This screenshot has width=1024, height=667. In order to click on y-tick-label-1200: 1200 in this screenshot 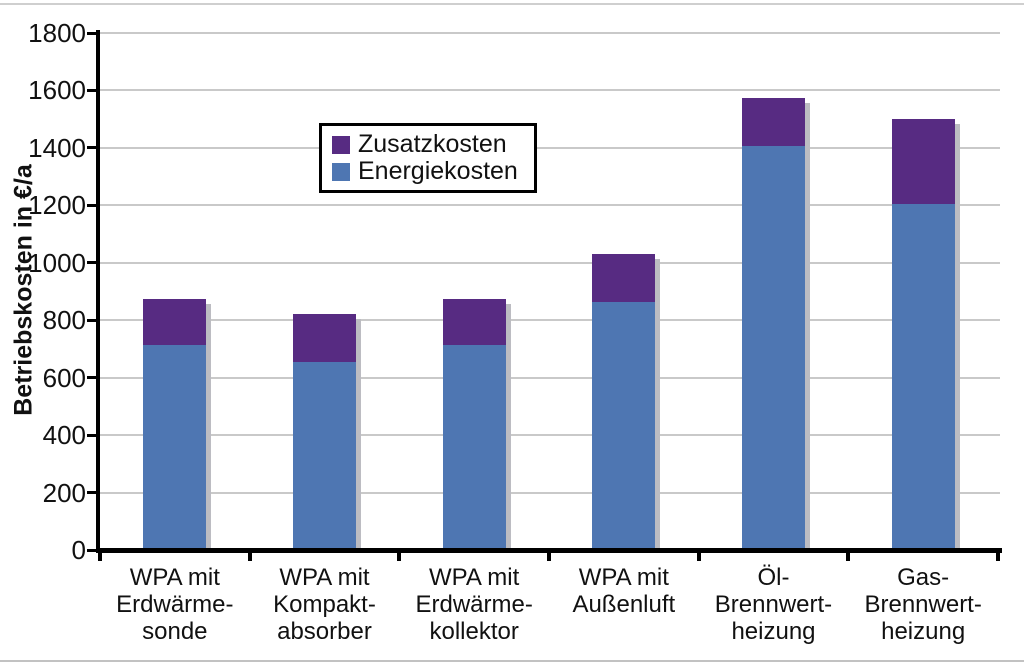, I will do `click(57, 205)`.